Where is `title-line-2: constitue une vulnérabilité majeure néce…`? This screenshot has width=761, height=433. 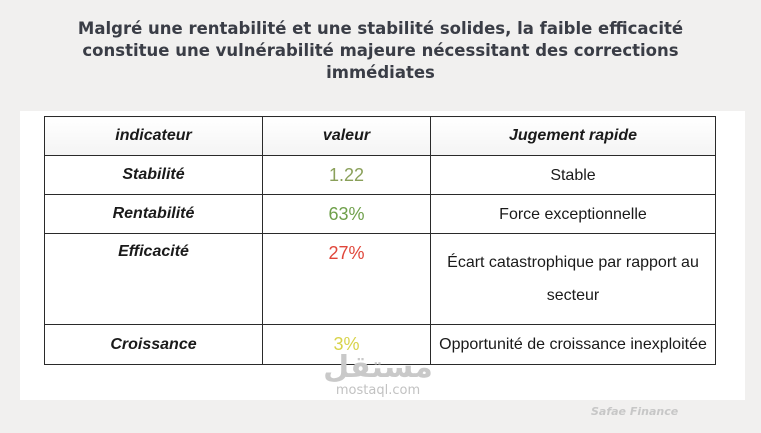
title-line-2: constitue une vulnérabilité majeure néce… is located at coordinates (380, 50).